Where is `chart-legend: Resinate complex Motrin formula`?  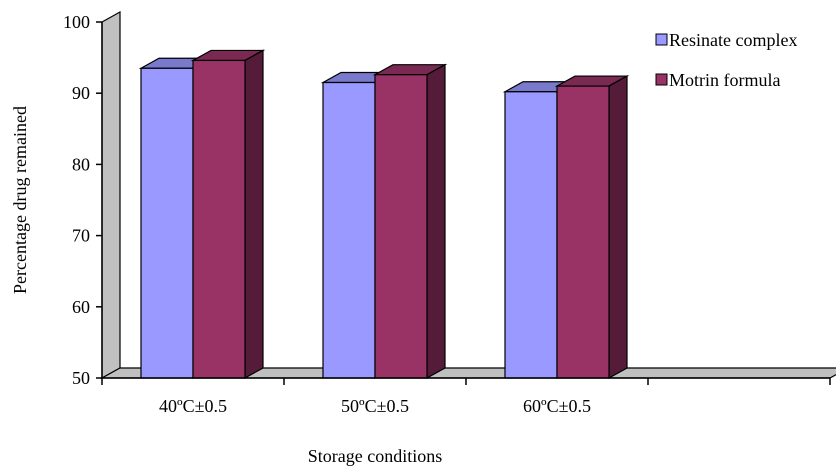 chart-legend: Resinate complex Motrin formula is located at coordinates (726, 60).